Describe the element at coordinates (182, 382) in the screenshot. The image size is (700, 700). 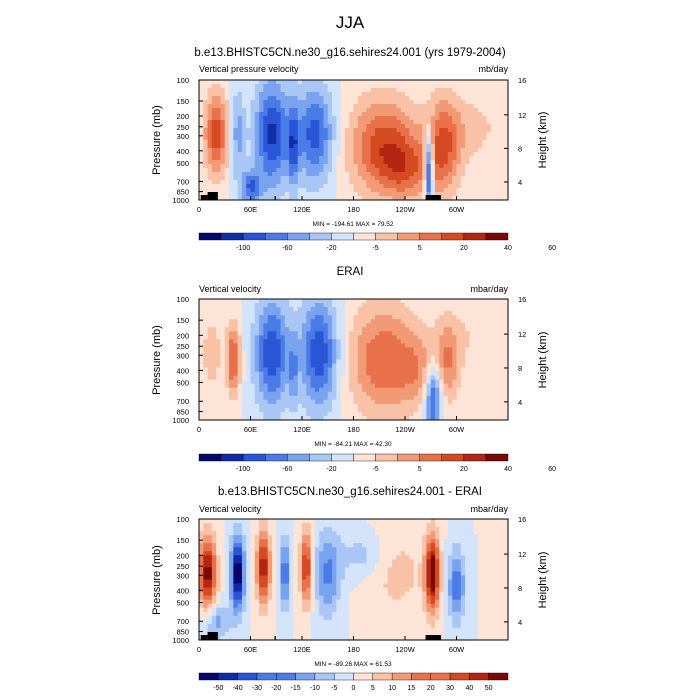
I see `y-tick-label: 500` at that location.